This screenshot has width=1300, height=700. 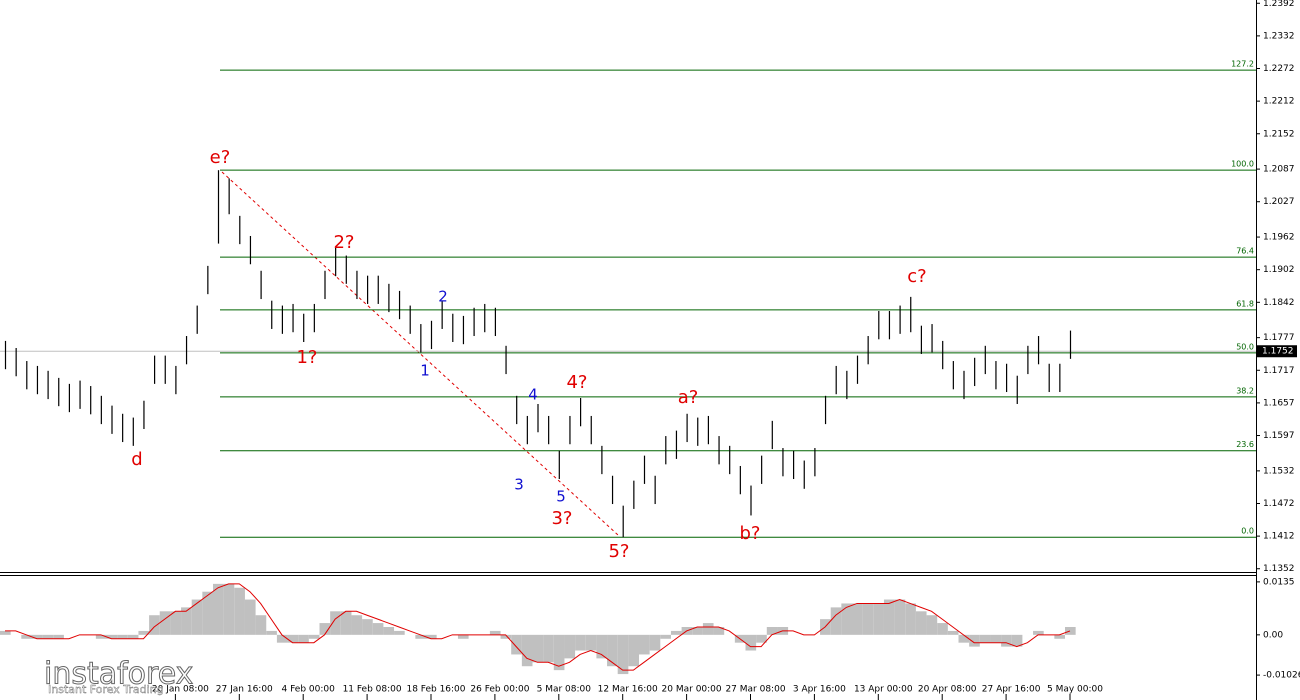 I want to click on wave-label: 3, so click(x=519, y=485).